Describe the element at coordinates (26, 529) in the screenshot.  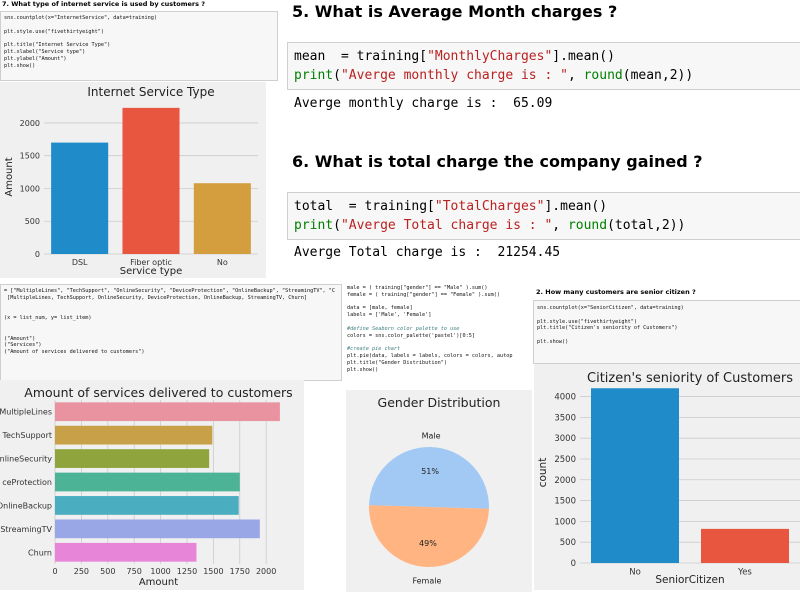
I see `y-tick-label: StreamingTV` at that location.